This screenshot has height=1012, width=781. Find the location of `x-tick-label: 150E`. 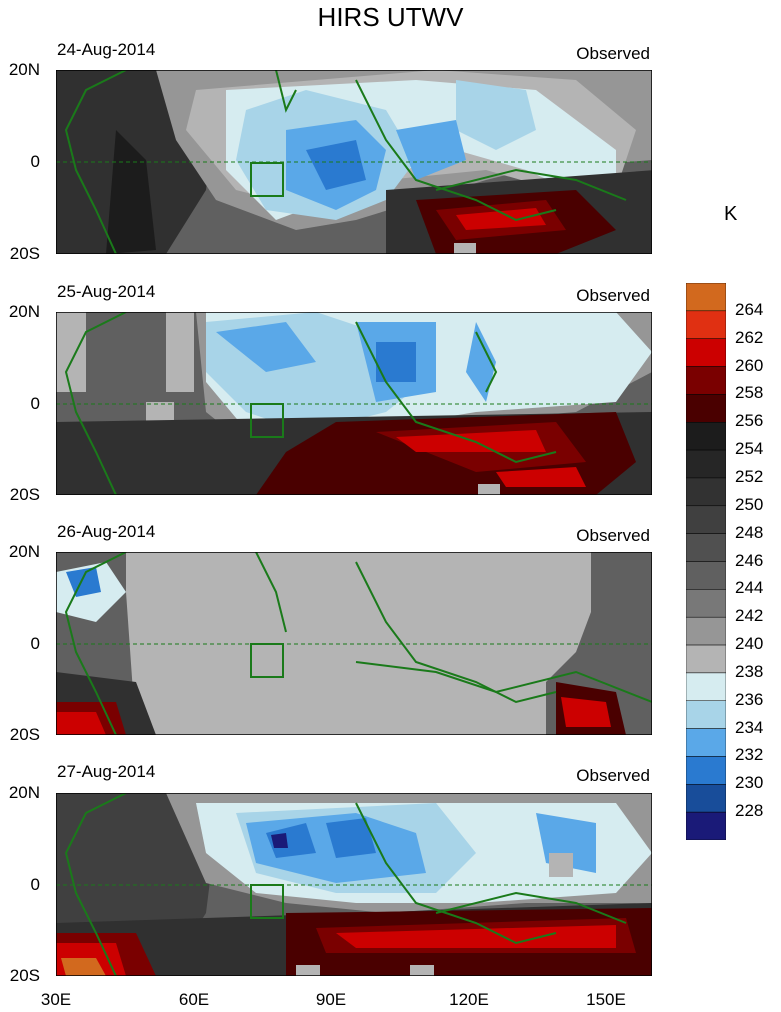

x-tick-label: 150E is located at coordinates (606, 999).